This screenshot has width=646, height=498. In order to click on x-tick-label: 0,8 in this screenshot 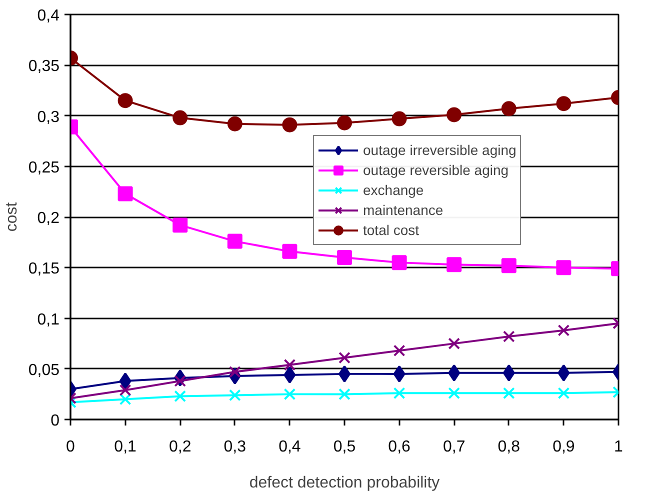, I will do `click(509, 447)`.